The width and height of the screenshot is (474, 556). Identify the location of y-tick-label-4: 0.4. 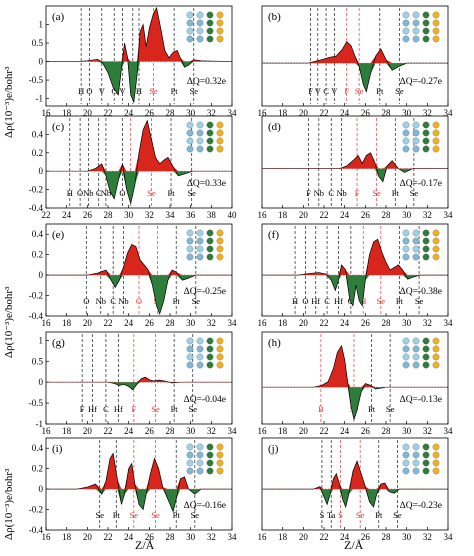
(38, 134).